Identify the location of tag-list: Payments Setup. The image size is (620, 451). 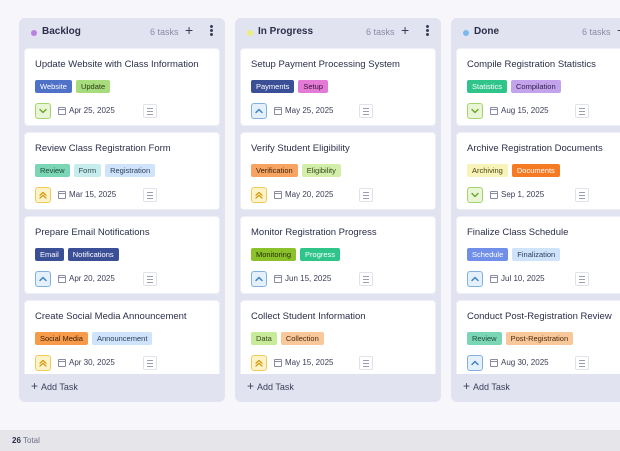
(289, 86).